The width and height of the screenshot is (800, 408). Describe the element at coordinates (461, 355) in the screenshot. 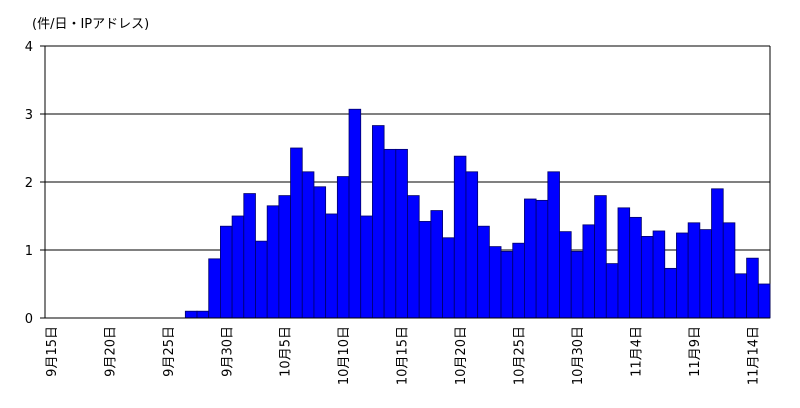

I see `x-tick-label: 10月20日` at that location.